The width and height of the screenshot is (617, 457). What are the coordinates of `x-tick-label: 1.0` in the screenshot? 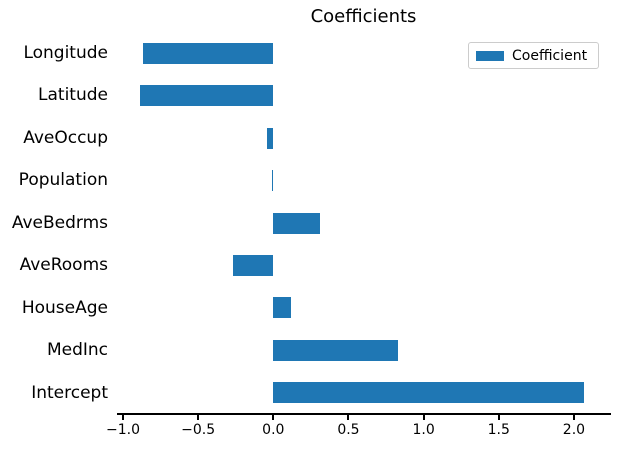 It's located at (423, 430).